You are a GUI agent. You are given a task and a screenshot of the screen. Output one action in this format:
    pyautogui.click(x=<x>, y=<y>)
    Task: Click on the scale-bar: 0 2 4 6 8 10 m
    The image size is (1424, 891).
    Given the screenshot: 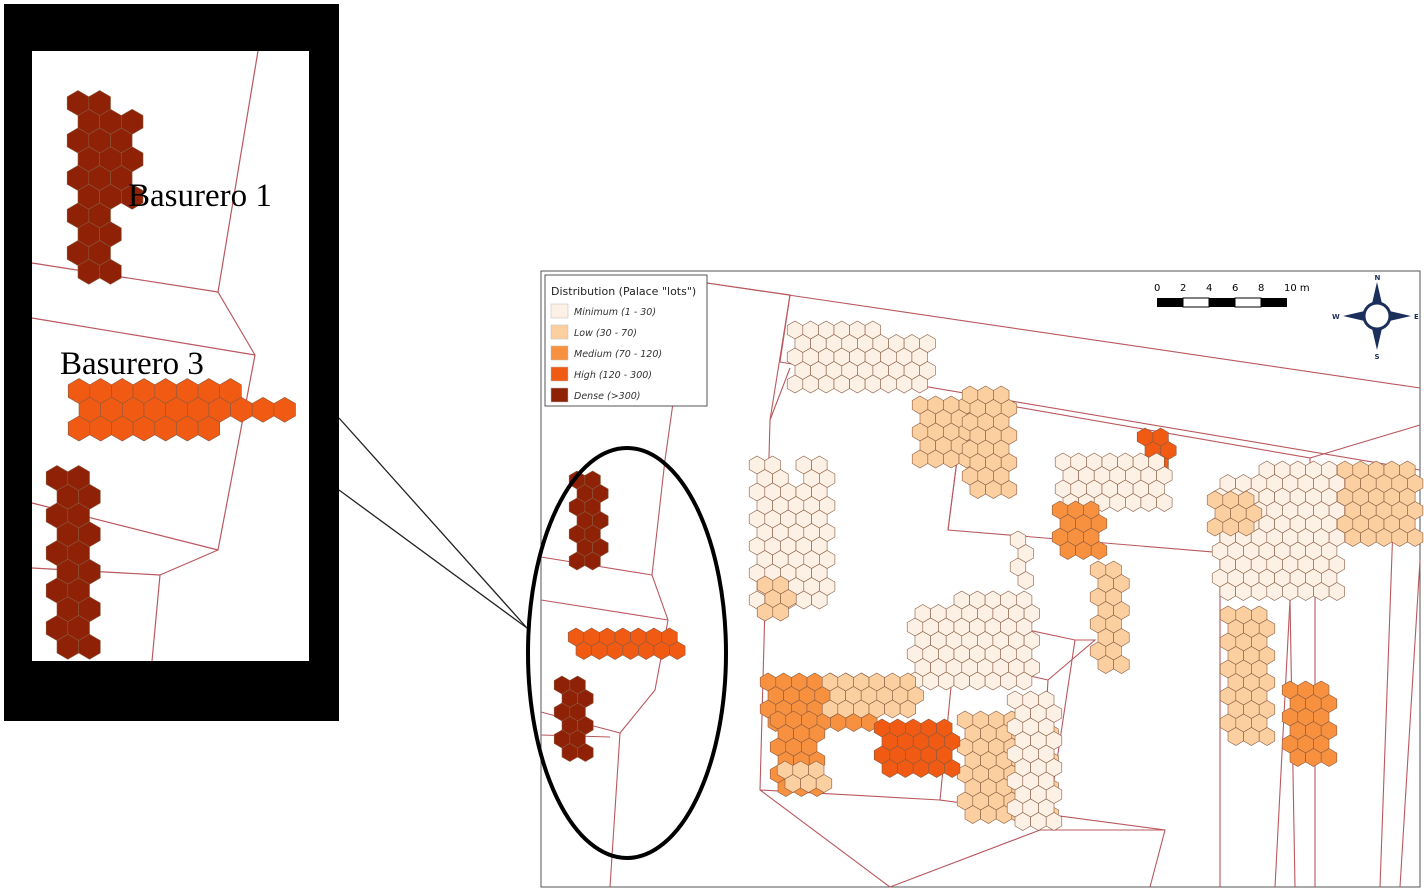 What is the action you would take?
    pyautogui.click(x=1232, y=295)
    